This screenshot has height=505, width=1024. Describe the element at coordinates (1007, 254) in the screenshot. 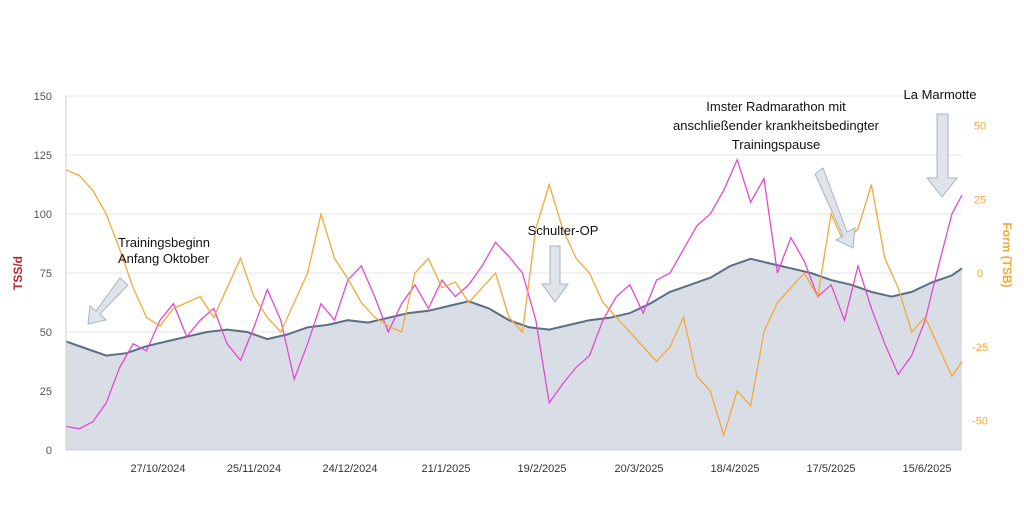

I see `y-axis-label-right: Form (TSB)` at that location.